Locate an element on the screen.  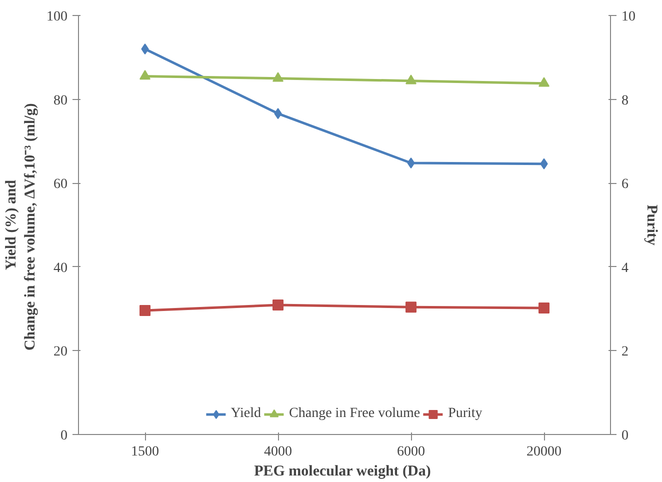
legend-label: Purity is located at coordinates (465, 414).